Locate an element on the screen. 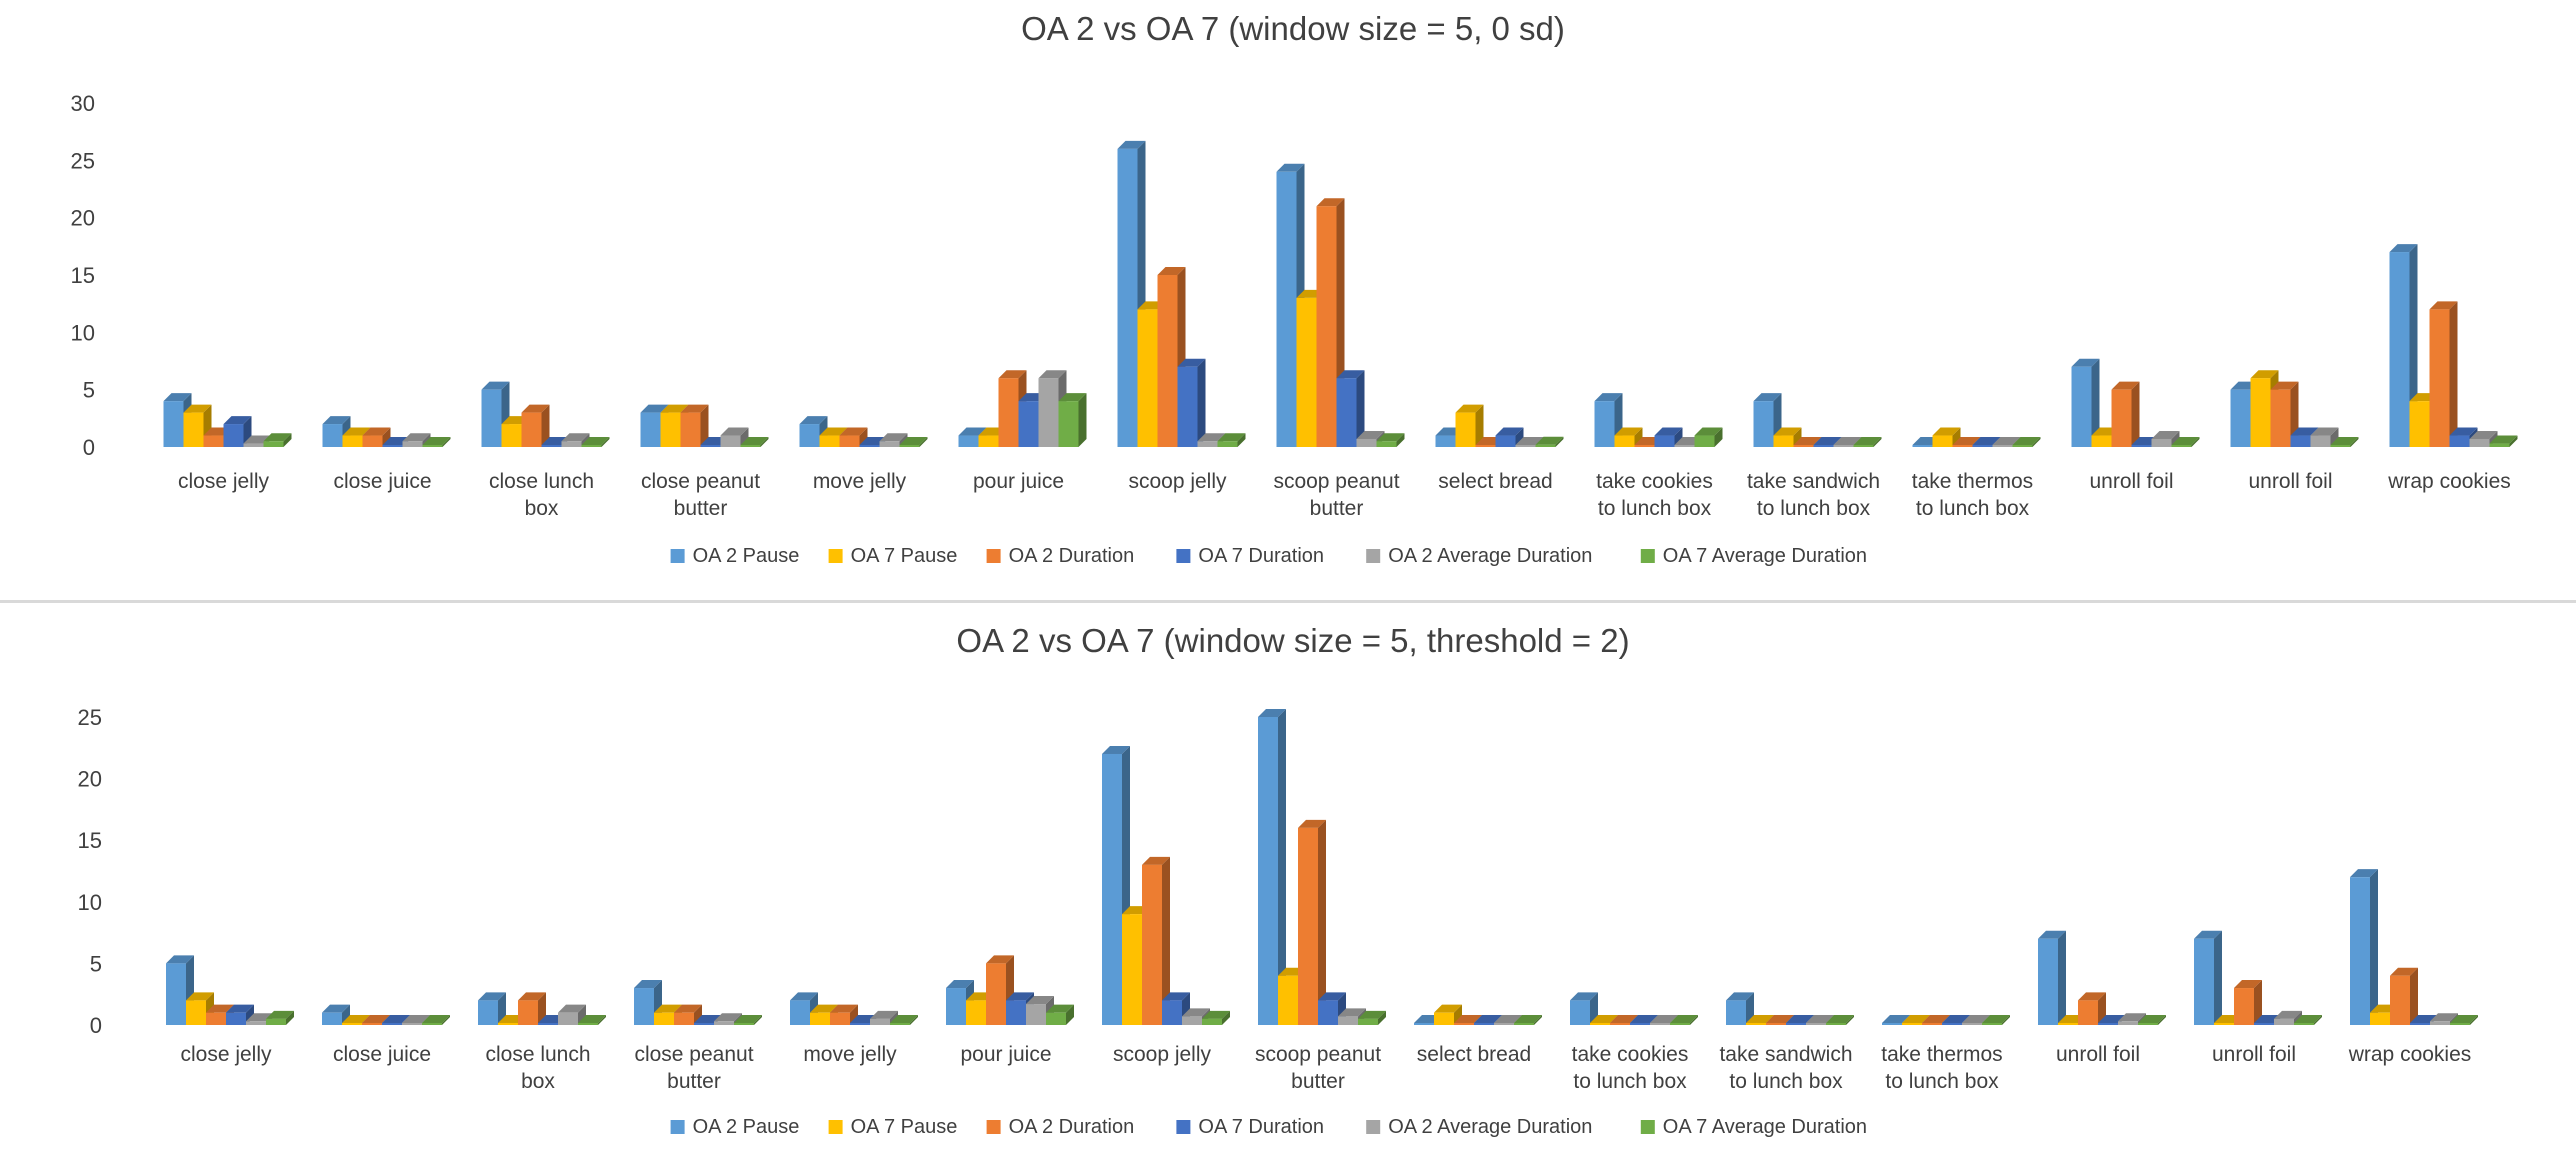 This screenshot has height=1170, width=2576. legend-item: OA 7 Pause is located at coordinates (892, 556).